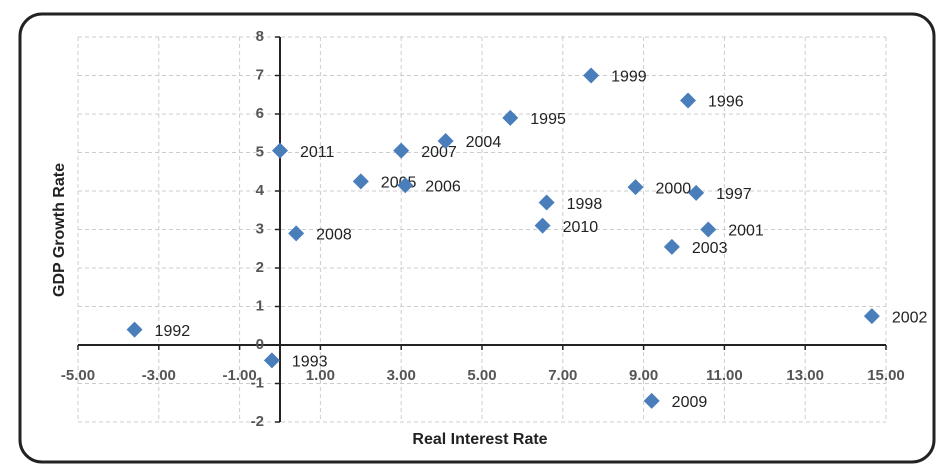 The width and height of the screenshot is (948, 474). Describe the element at coordinates (439, 152) in the screenshot. I see `point-label: 2007` at that location.